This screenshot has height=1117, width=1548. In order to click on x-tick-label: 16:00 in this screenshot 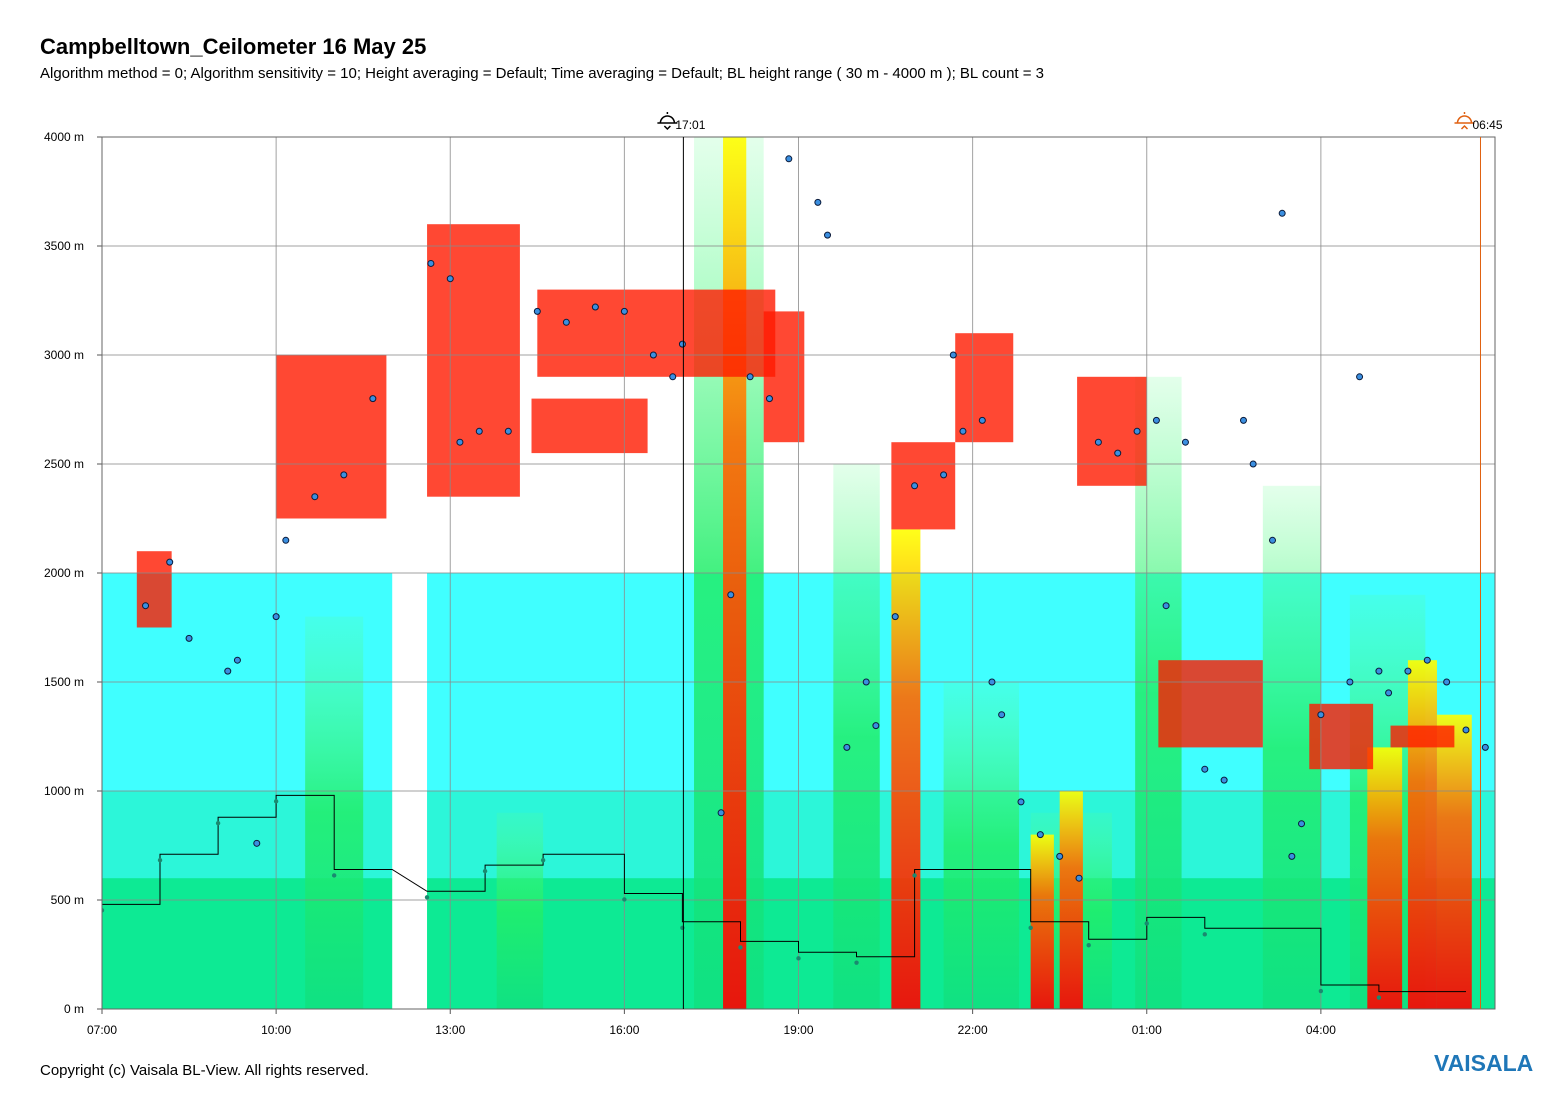, I will do `click(624, 1030)`.